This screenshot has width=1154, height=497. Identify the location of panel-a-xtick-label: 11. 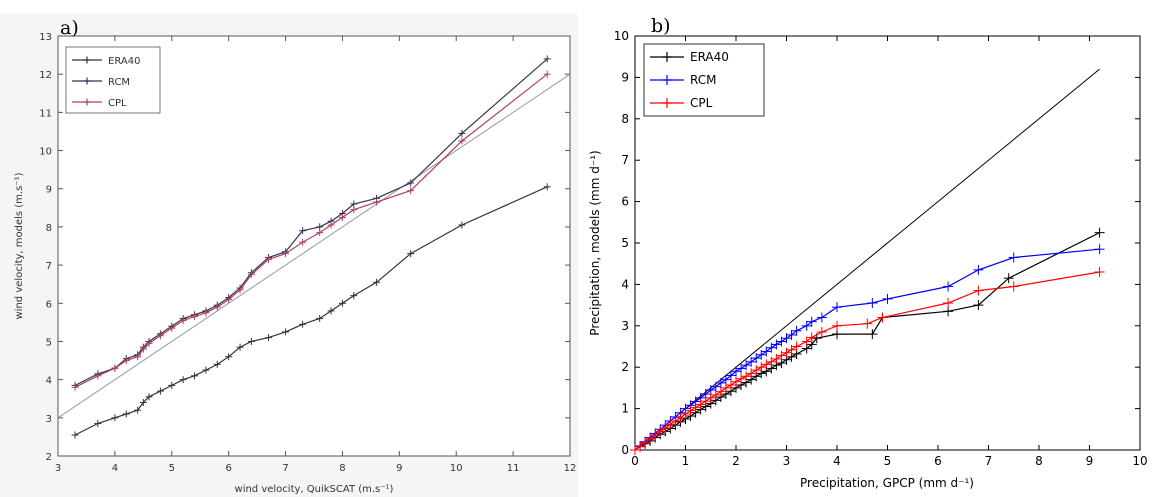
(513, 468).